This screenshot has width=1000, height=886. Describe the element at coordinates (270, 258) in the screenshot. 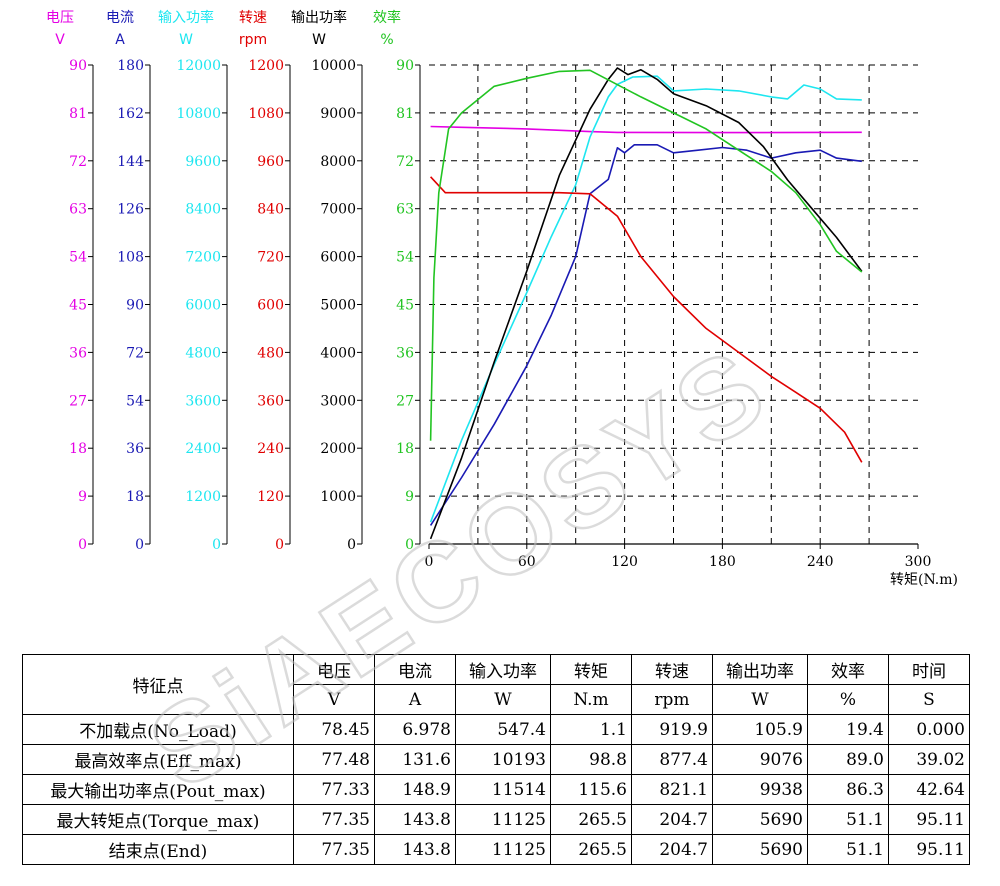

I see `y-axis-3-tick-label: 720` at that location.